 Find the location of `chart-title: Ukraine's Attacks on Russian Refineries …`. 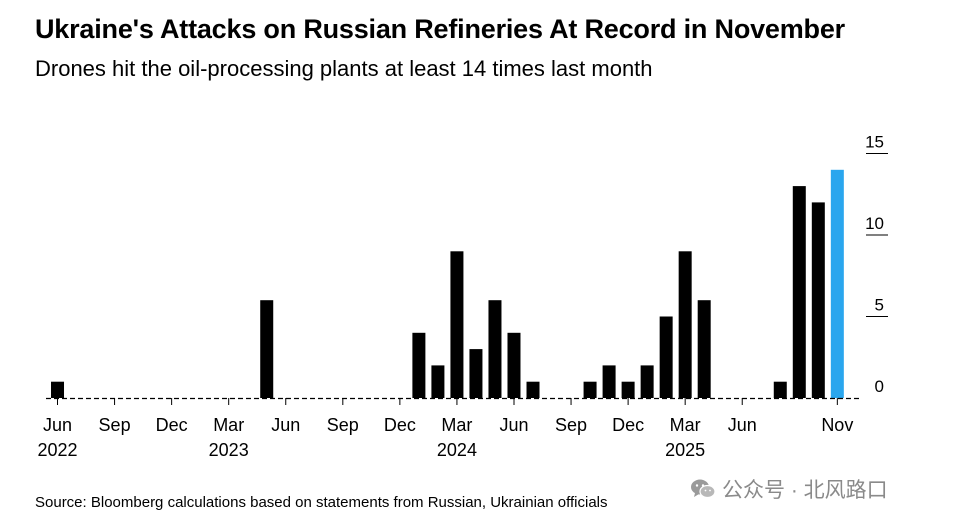

chart-title: Ukraine's Attacks on Russian Refineries … is located at coordinates (440, 29).